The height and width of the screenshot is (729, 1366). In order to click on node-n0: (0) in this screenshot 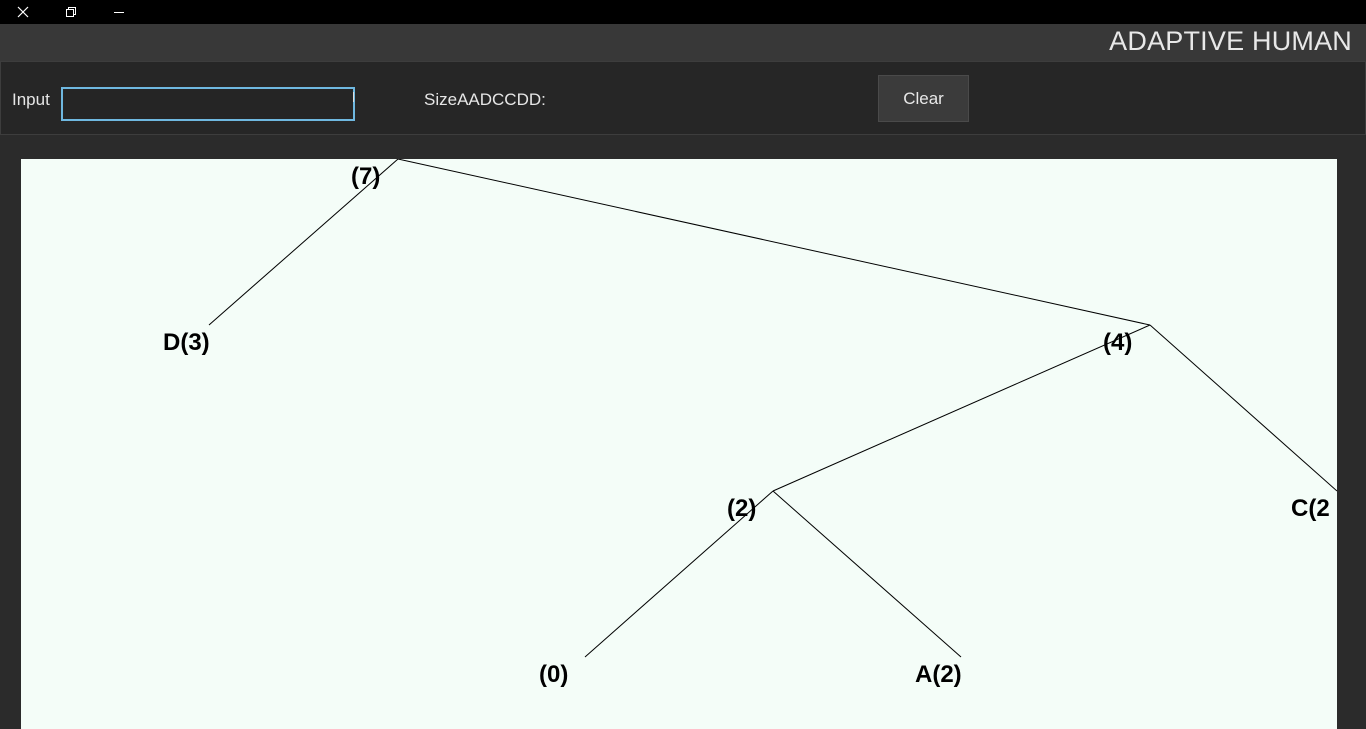, I will do `click(553, 674)`.